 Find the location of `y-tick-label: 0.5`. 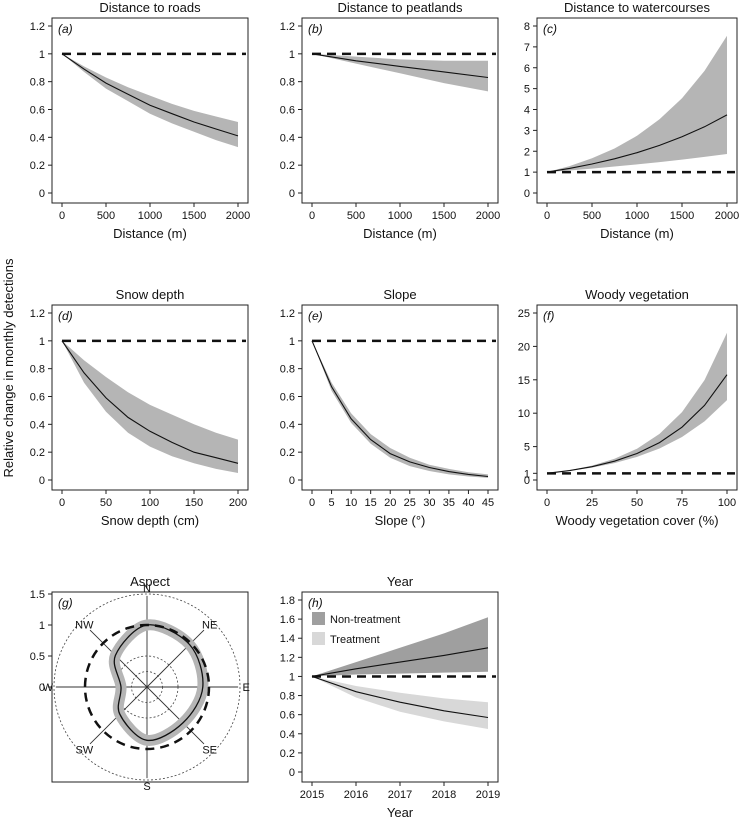

y-tick-label: 0.5 is located at coordinates (37, 657).